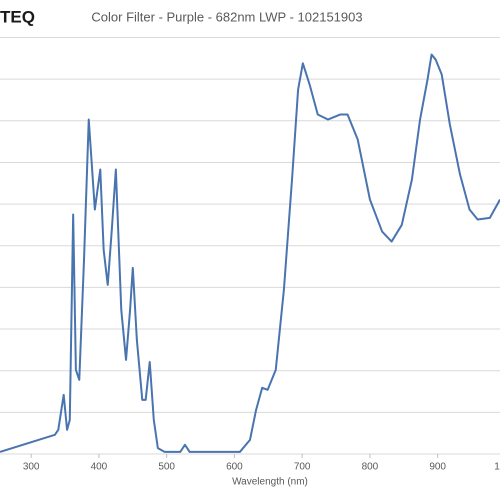 The height and width of the screenshot is (500, 500). I want to click on x-tick-label: 500, so click(166, 467).